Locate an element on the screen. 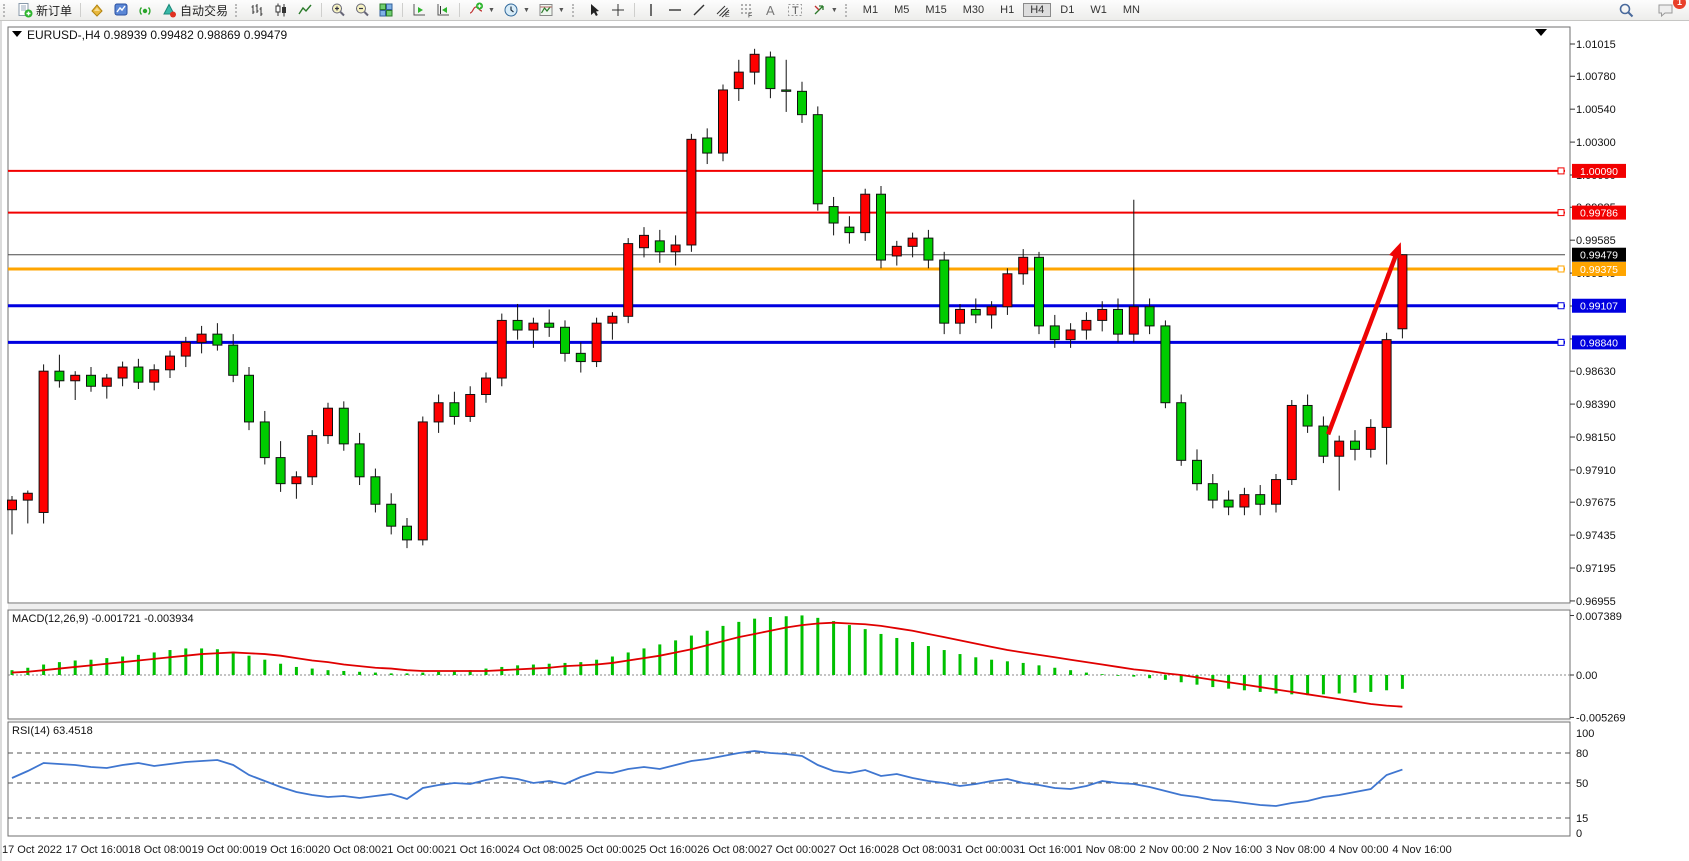 This screenshot has width=1689, height=861. macd-pane is located at coordinates (789, 664).